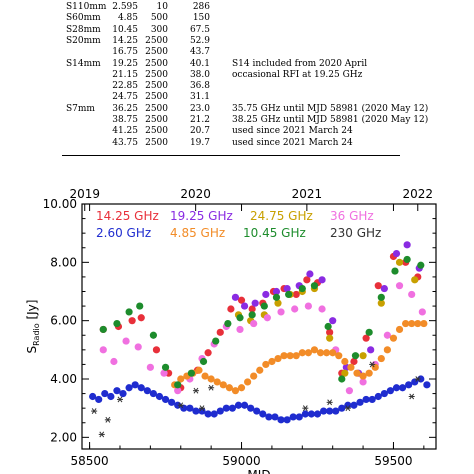 The width and height of the screenshot is (474, 474). What do you see at coordinates (201, 18) in the screenshot?
I see `table-cell-tsys: 150` at bounding box center [201, 18].